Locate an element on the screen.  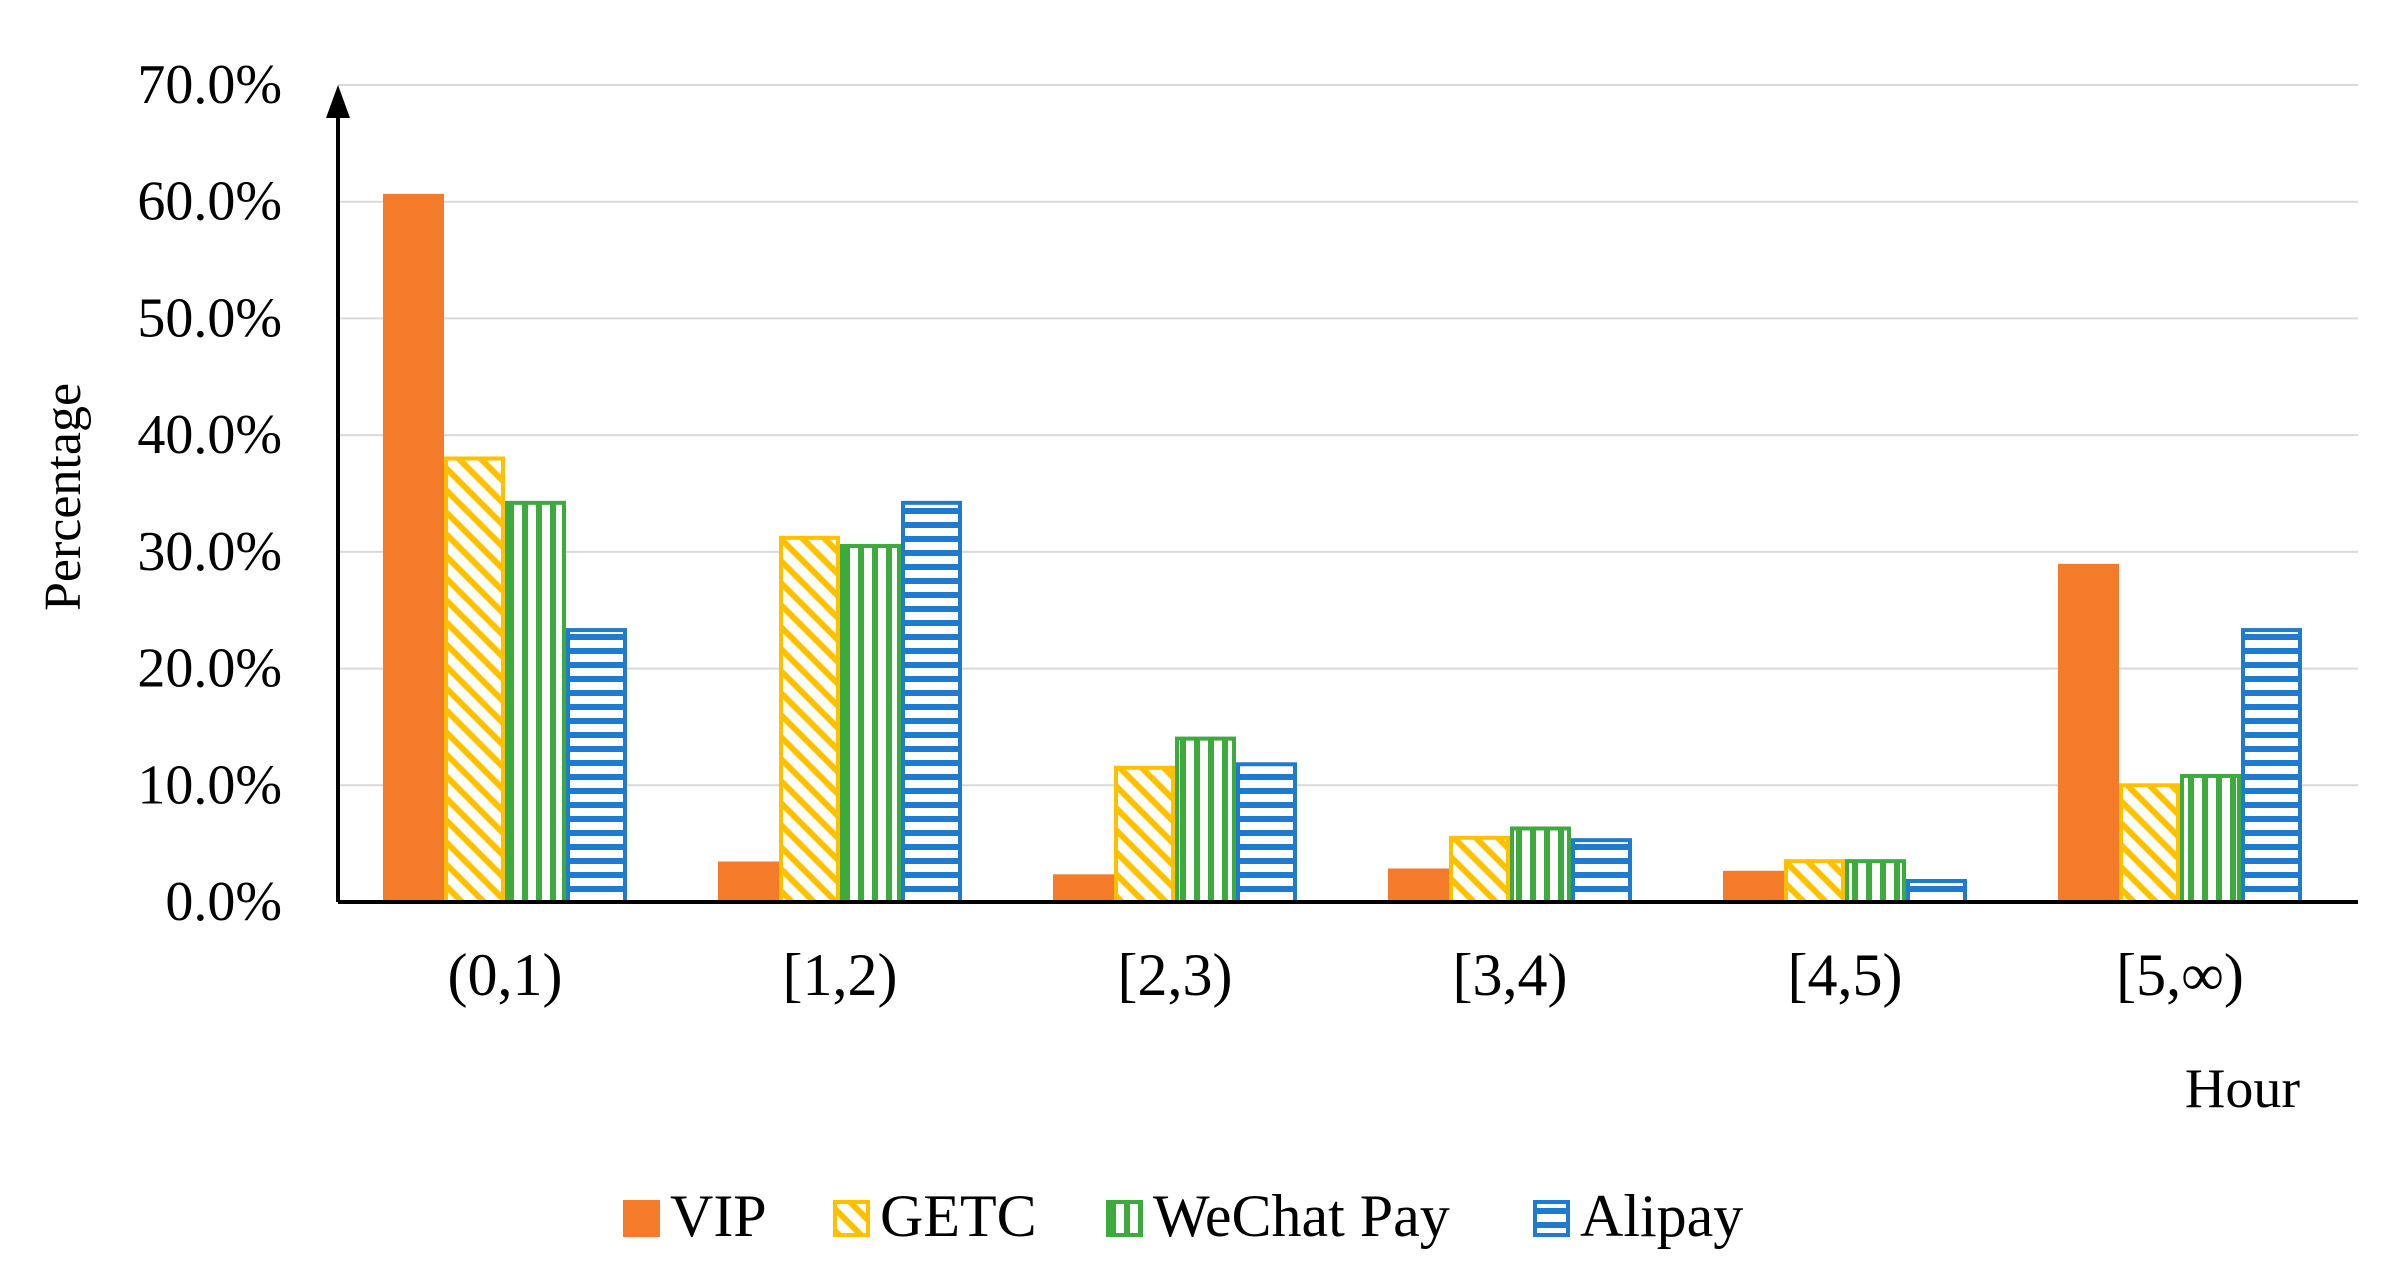
y-tick-label: 0.0% is located at coordinates (223, 902).